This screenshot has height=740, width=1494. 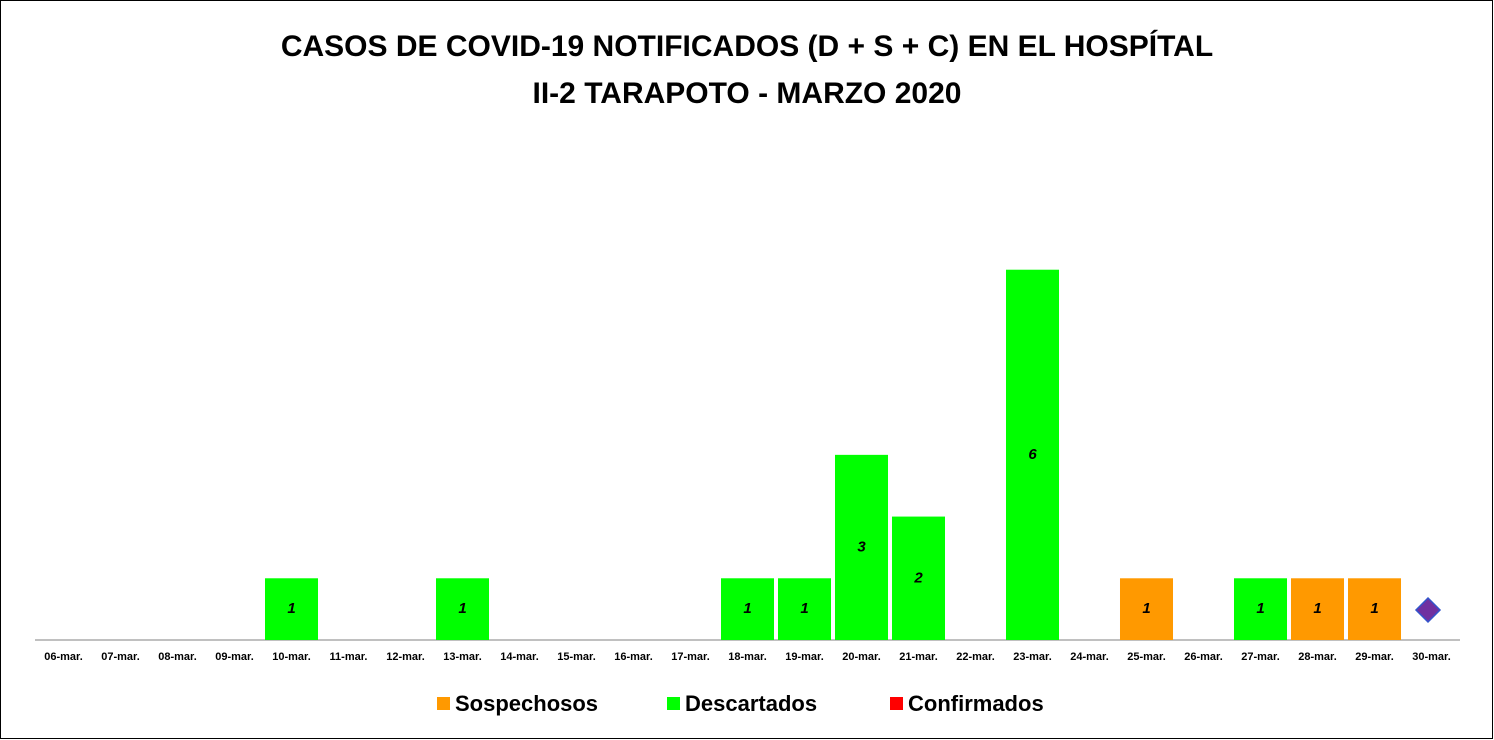 I want to click on x-tick-label: 21-mar., so click(x=918, y=657).